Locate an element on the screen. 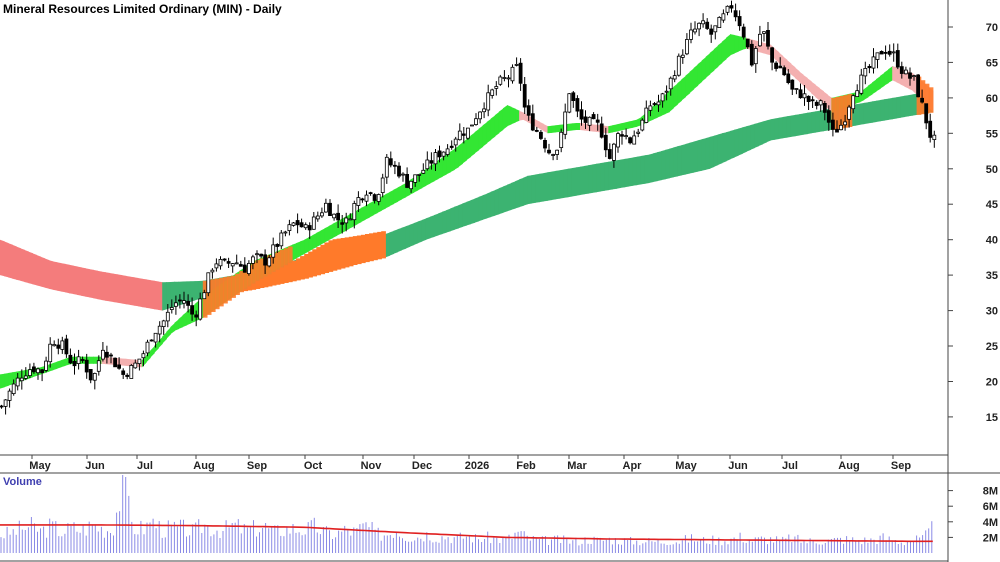  volume-bars is located at coordinates (466, 514).